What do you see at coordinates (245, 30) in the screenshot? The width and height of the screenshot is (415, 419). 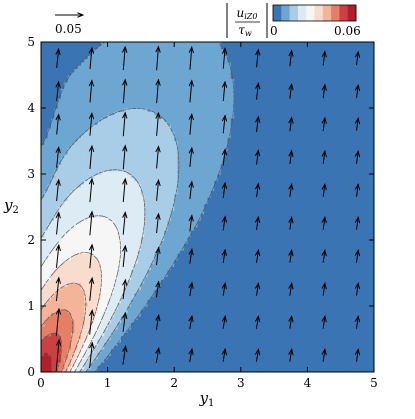 I see `colorbar-label-denominator: τw` at bounding box center [245, 30].